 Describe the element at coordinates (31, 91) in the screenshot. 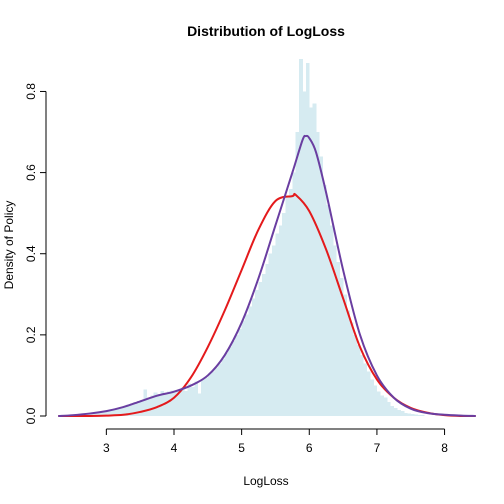

I see `y-tick-label: 0.8` at that location.